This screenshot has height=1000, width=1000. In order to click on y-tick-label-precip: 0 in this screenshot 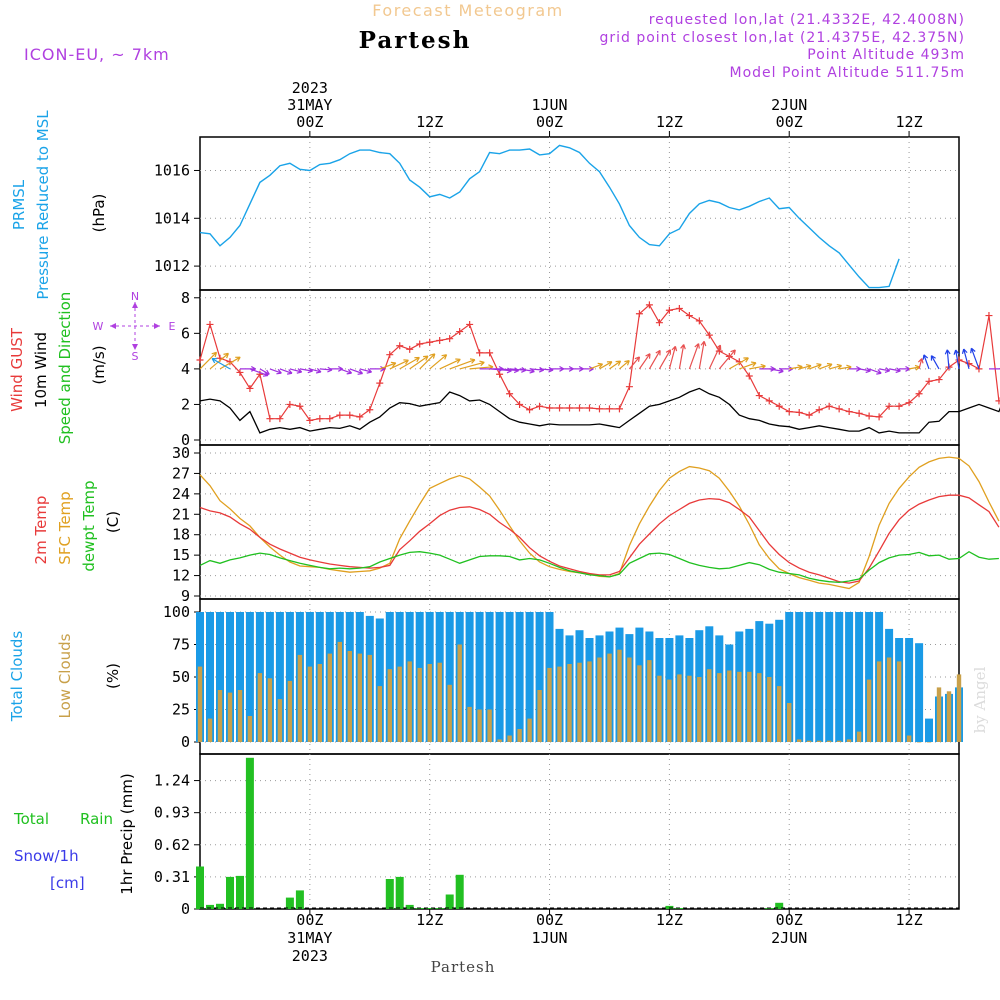, I will do `click(185, 909)`.